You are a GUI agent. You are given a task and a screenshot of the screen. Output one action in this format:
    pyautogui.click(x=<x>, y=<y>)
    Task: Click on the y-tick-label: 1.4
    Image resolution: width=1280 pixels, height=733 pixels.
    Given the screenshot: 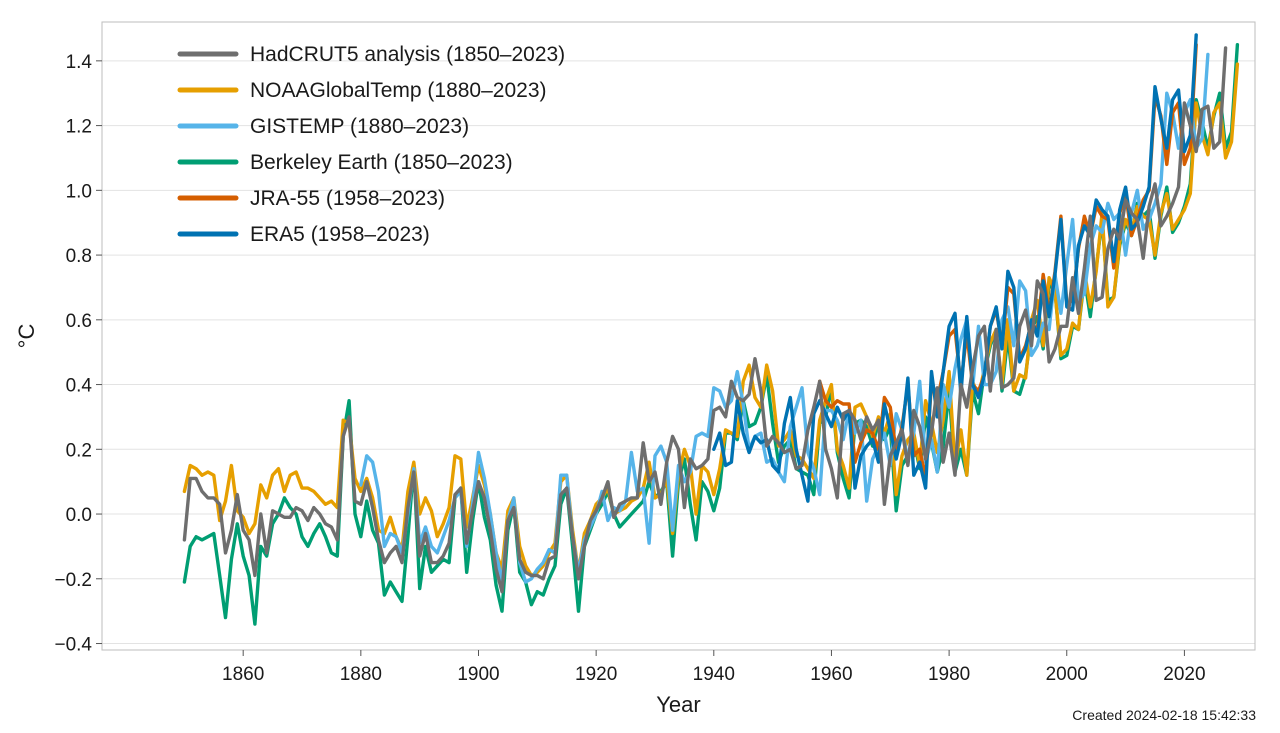 What is the action you would take?
    pyautogui.click(x=79, y=62)
    